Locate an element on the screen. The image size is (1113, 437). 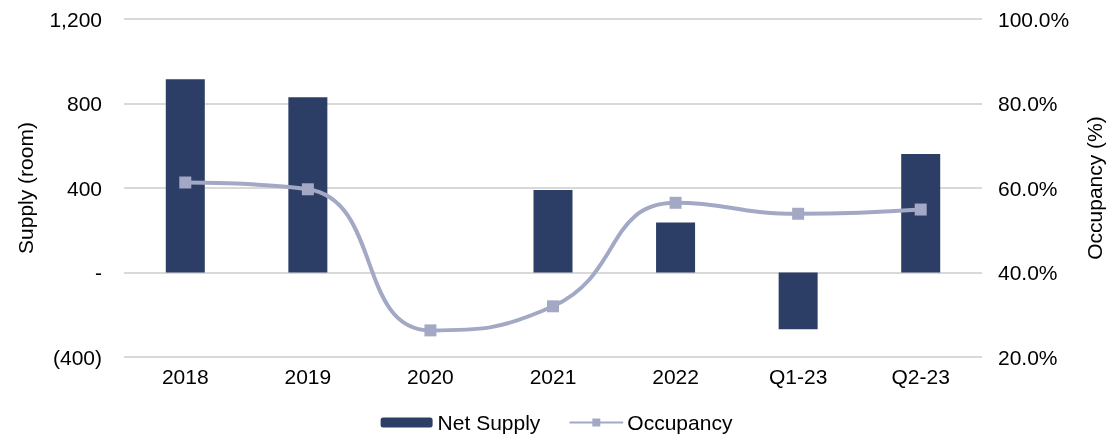
y-tick-label: - is located at coordinates (98, 272).